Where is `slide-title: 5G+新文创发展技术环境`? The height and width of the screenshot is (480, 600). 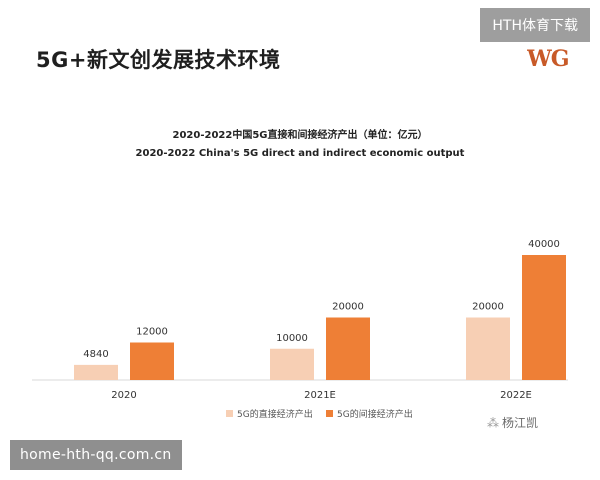
slide-title: 5G+新文创发展技术环境 is located at coordinates (158, 60).